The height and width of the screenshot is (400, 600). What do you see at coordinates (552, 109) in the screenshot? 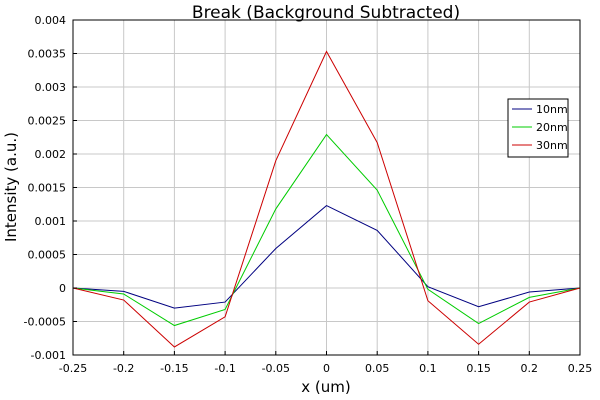
I see `legend-label-10nm: 10nm` at bounding box center [552, 109].